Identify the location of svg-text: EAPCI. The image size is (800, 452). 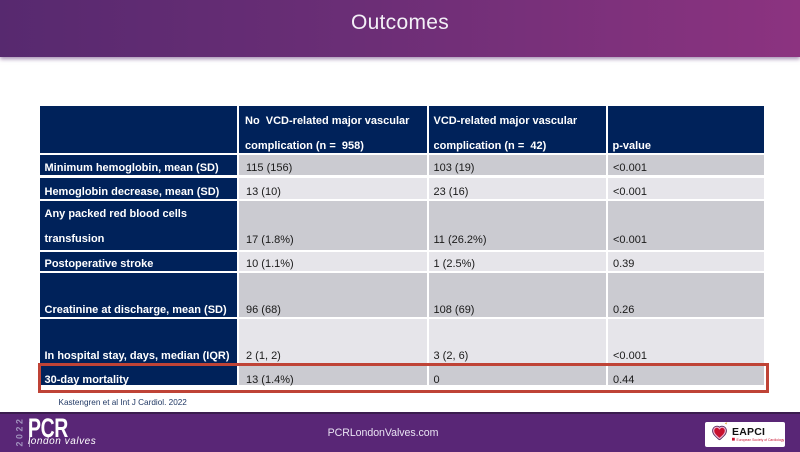
(748, 432).